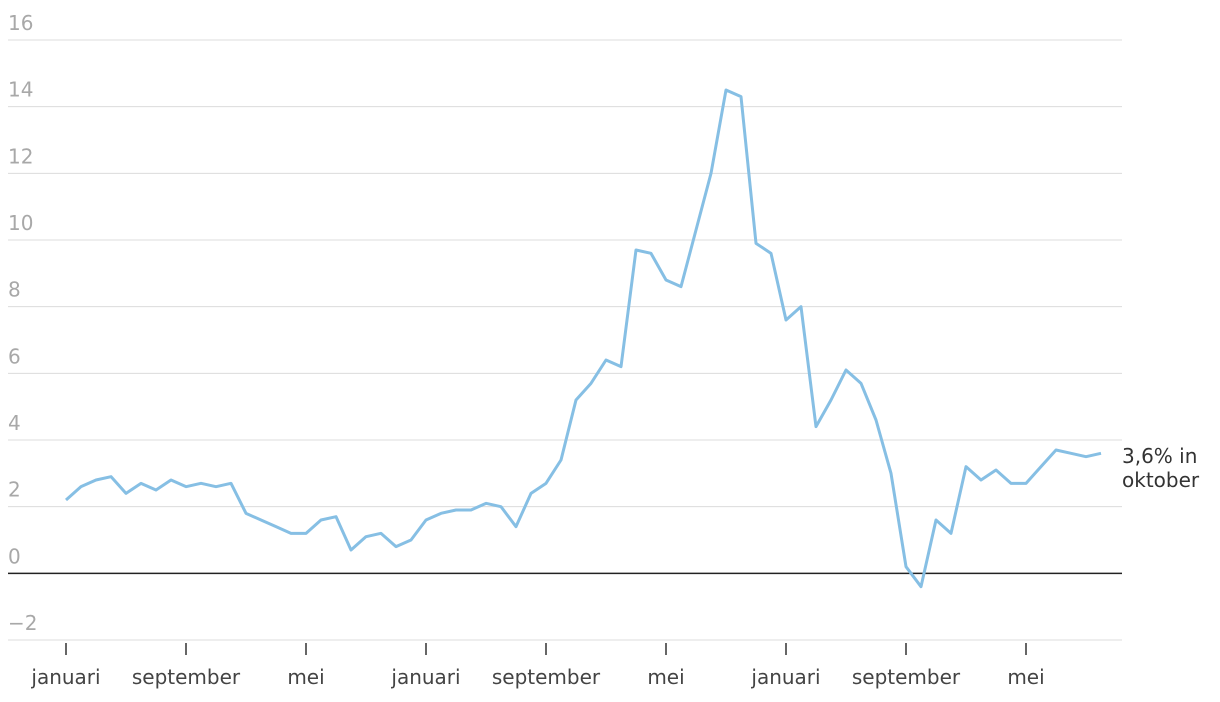 This screenshot has width=1220, height=702. What do you see at coordinates (1159, 456) in the screenshot?
I see `annotation: 3,6% in` at bounding box center [1159, 456].